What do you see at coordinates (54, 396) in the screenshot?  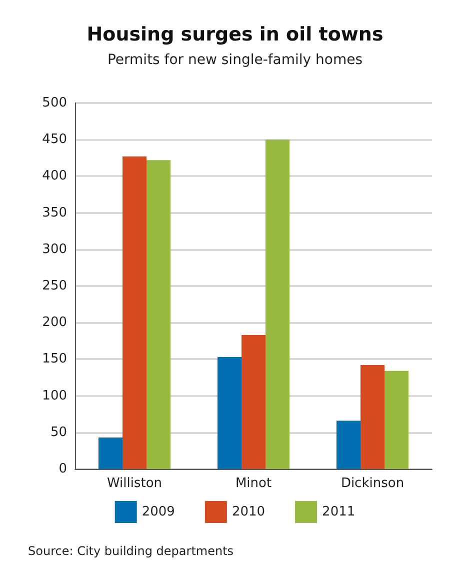 I see `y-tick-label: 100` at bounding box center [54, 396].